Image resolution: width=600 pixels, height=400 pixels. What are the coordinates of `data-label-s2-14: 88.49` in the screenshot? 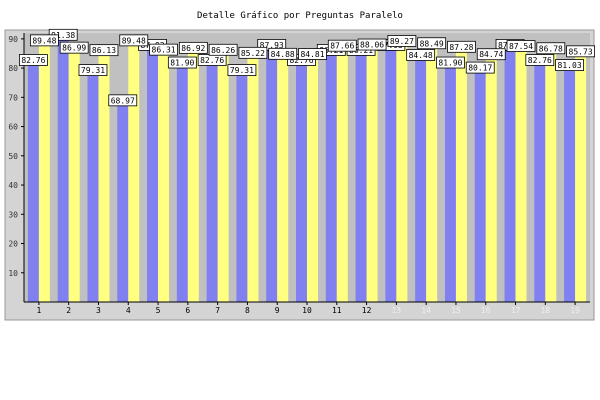 It's located at (432, 43).